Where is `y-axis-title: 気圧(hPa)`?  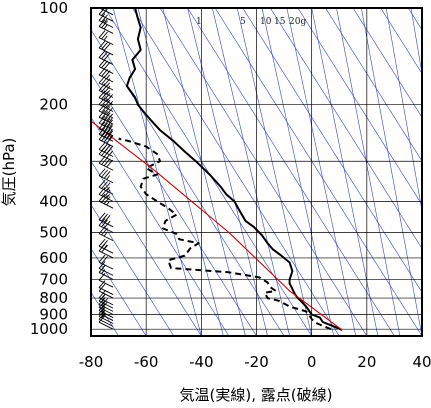 y-axis-title: 気圧(hPa) is located at coordinates (9, 172).